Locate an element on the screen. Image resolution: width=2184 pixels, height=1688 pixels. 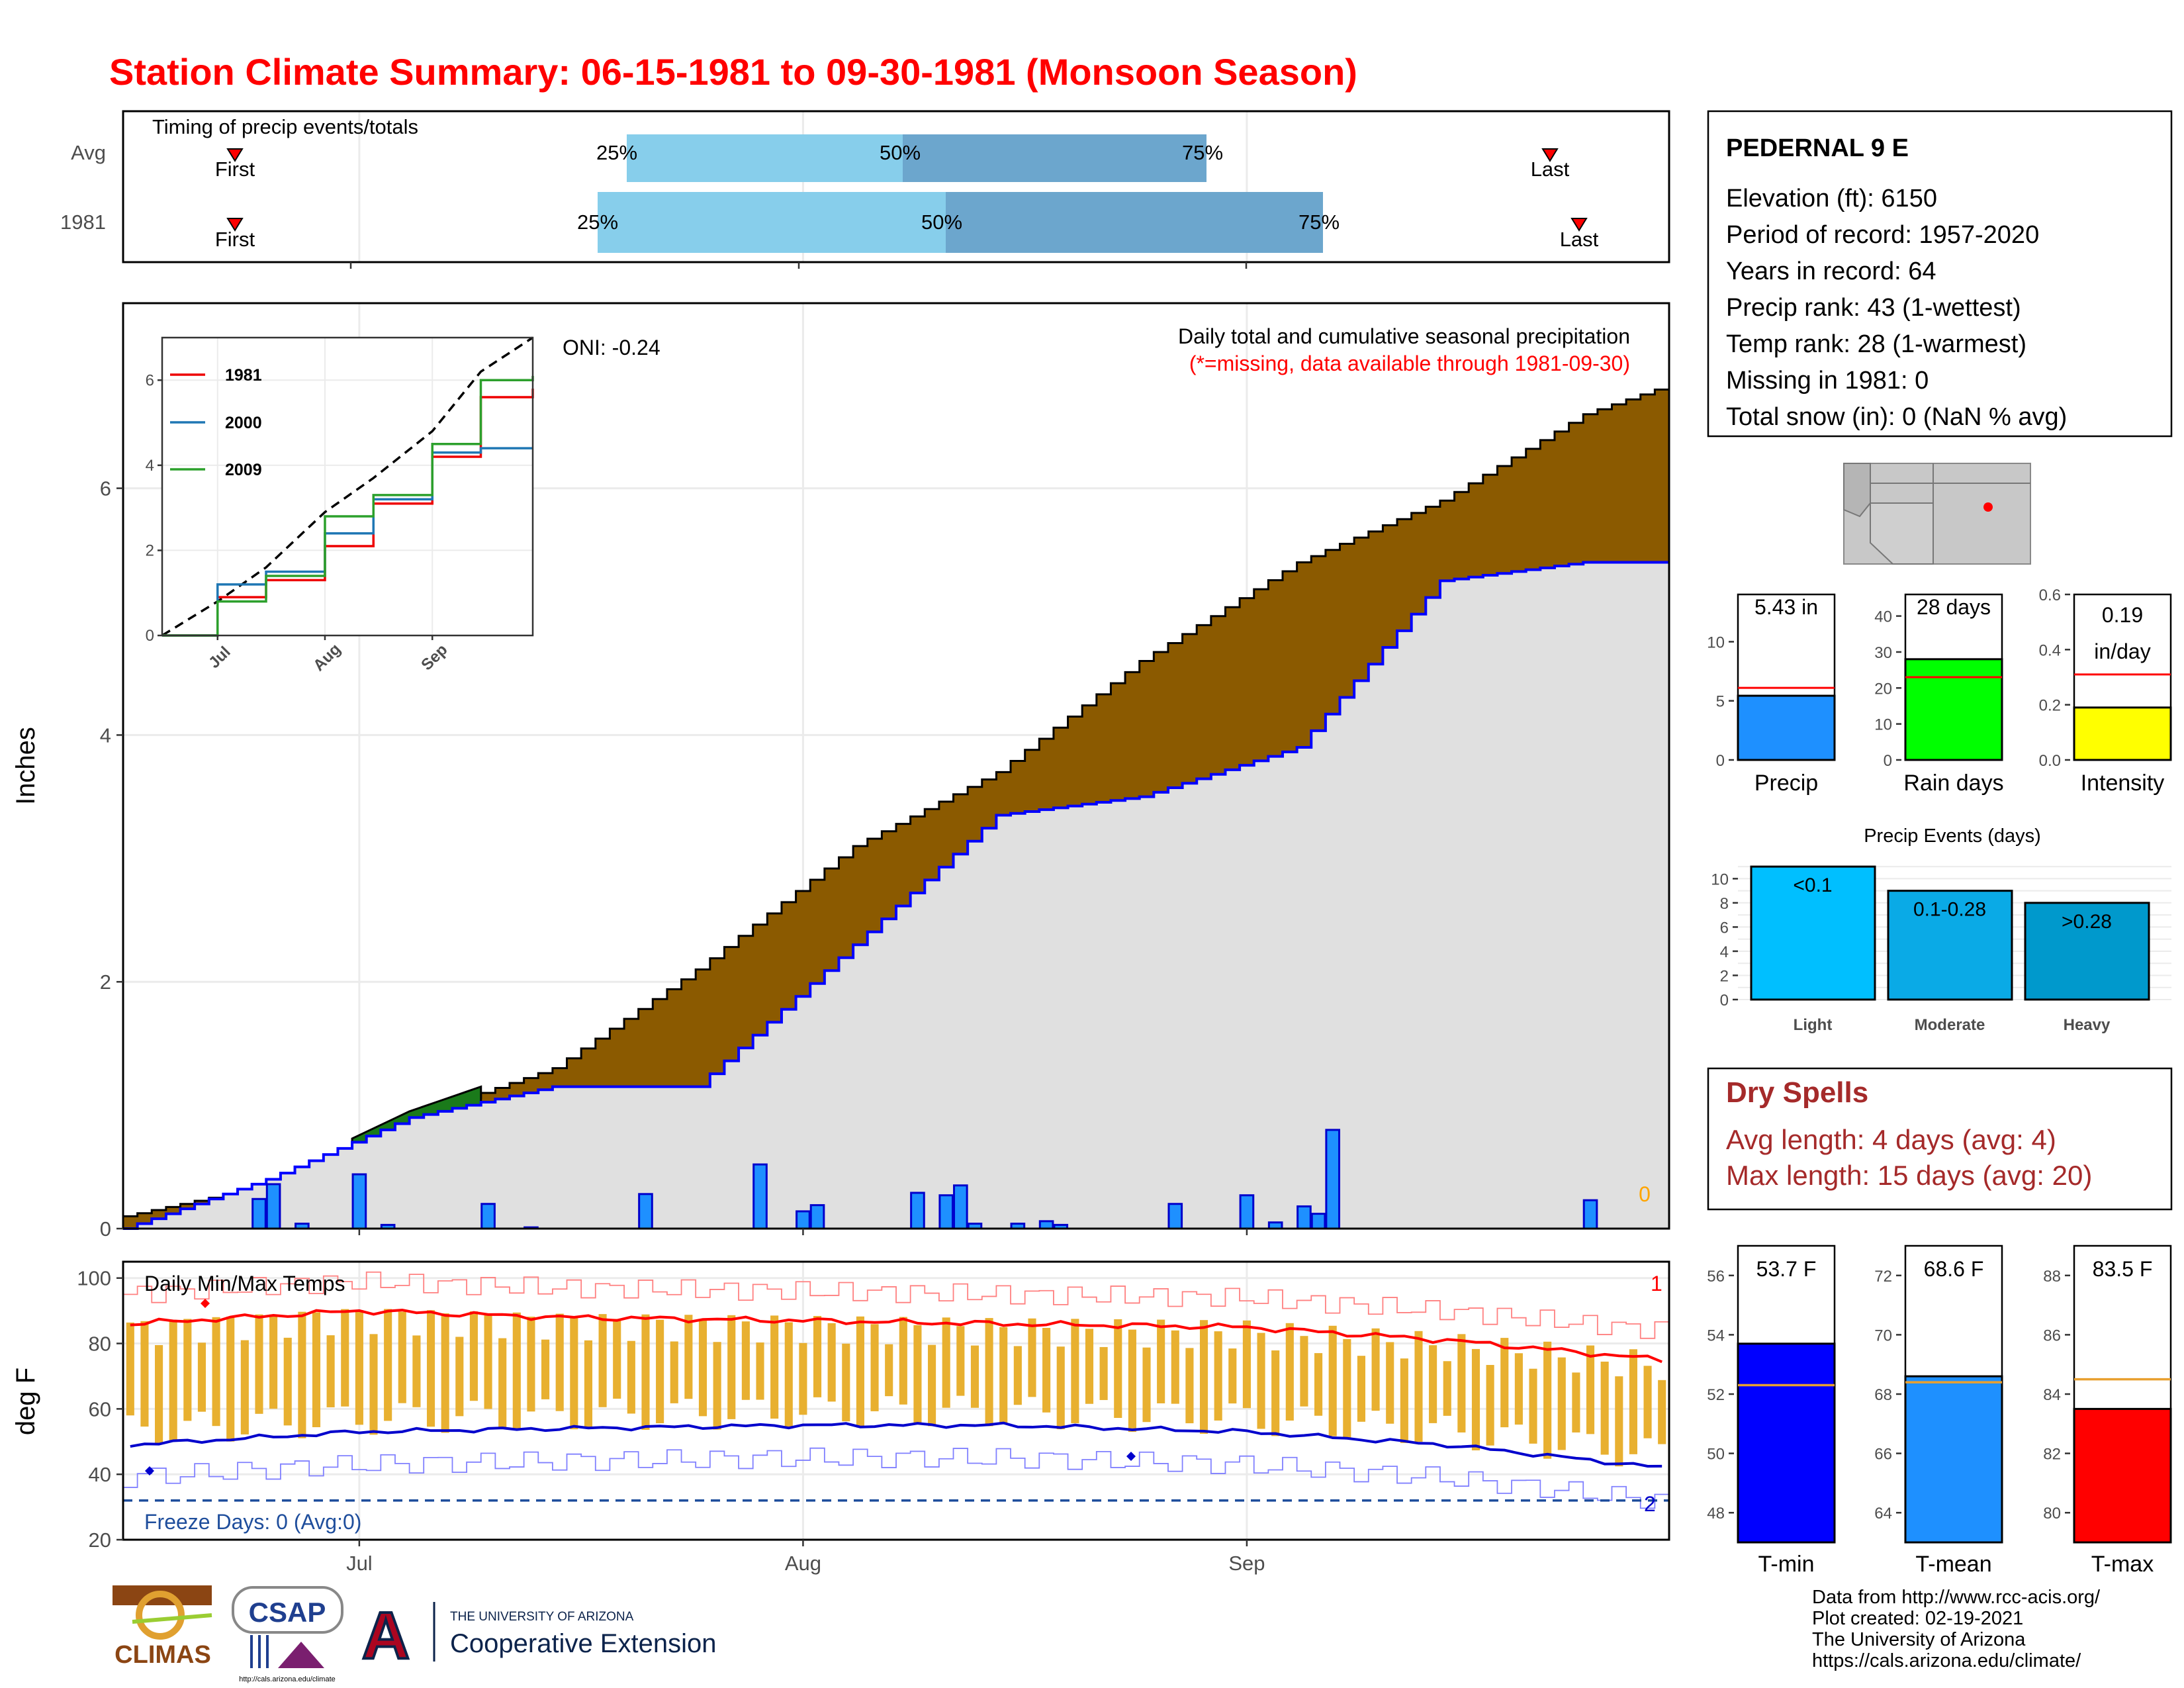
climas-logo: CLIMAS is located at coordinates (162, 1627).